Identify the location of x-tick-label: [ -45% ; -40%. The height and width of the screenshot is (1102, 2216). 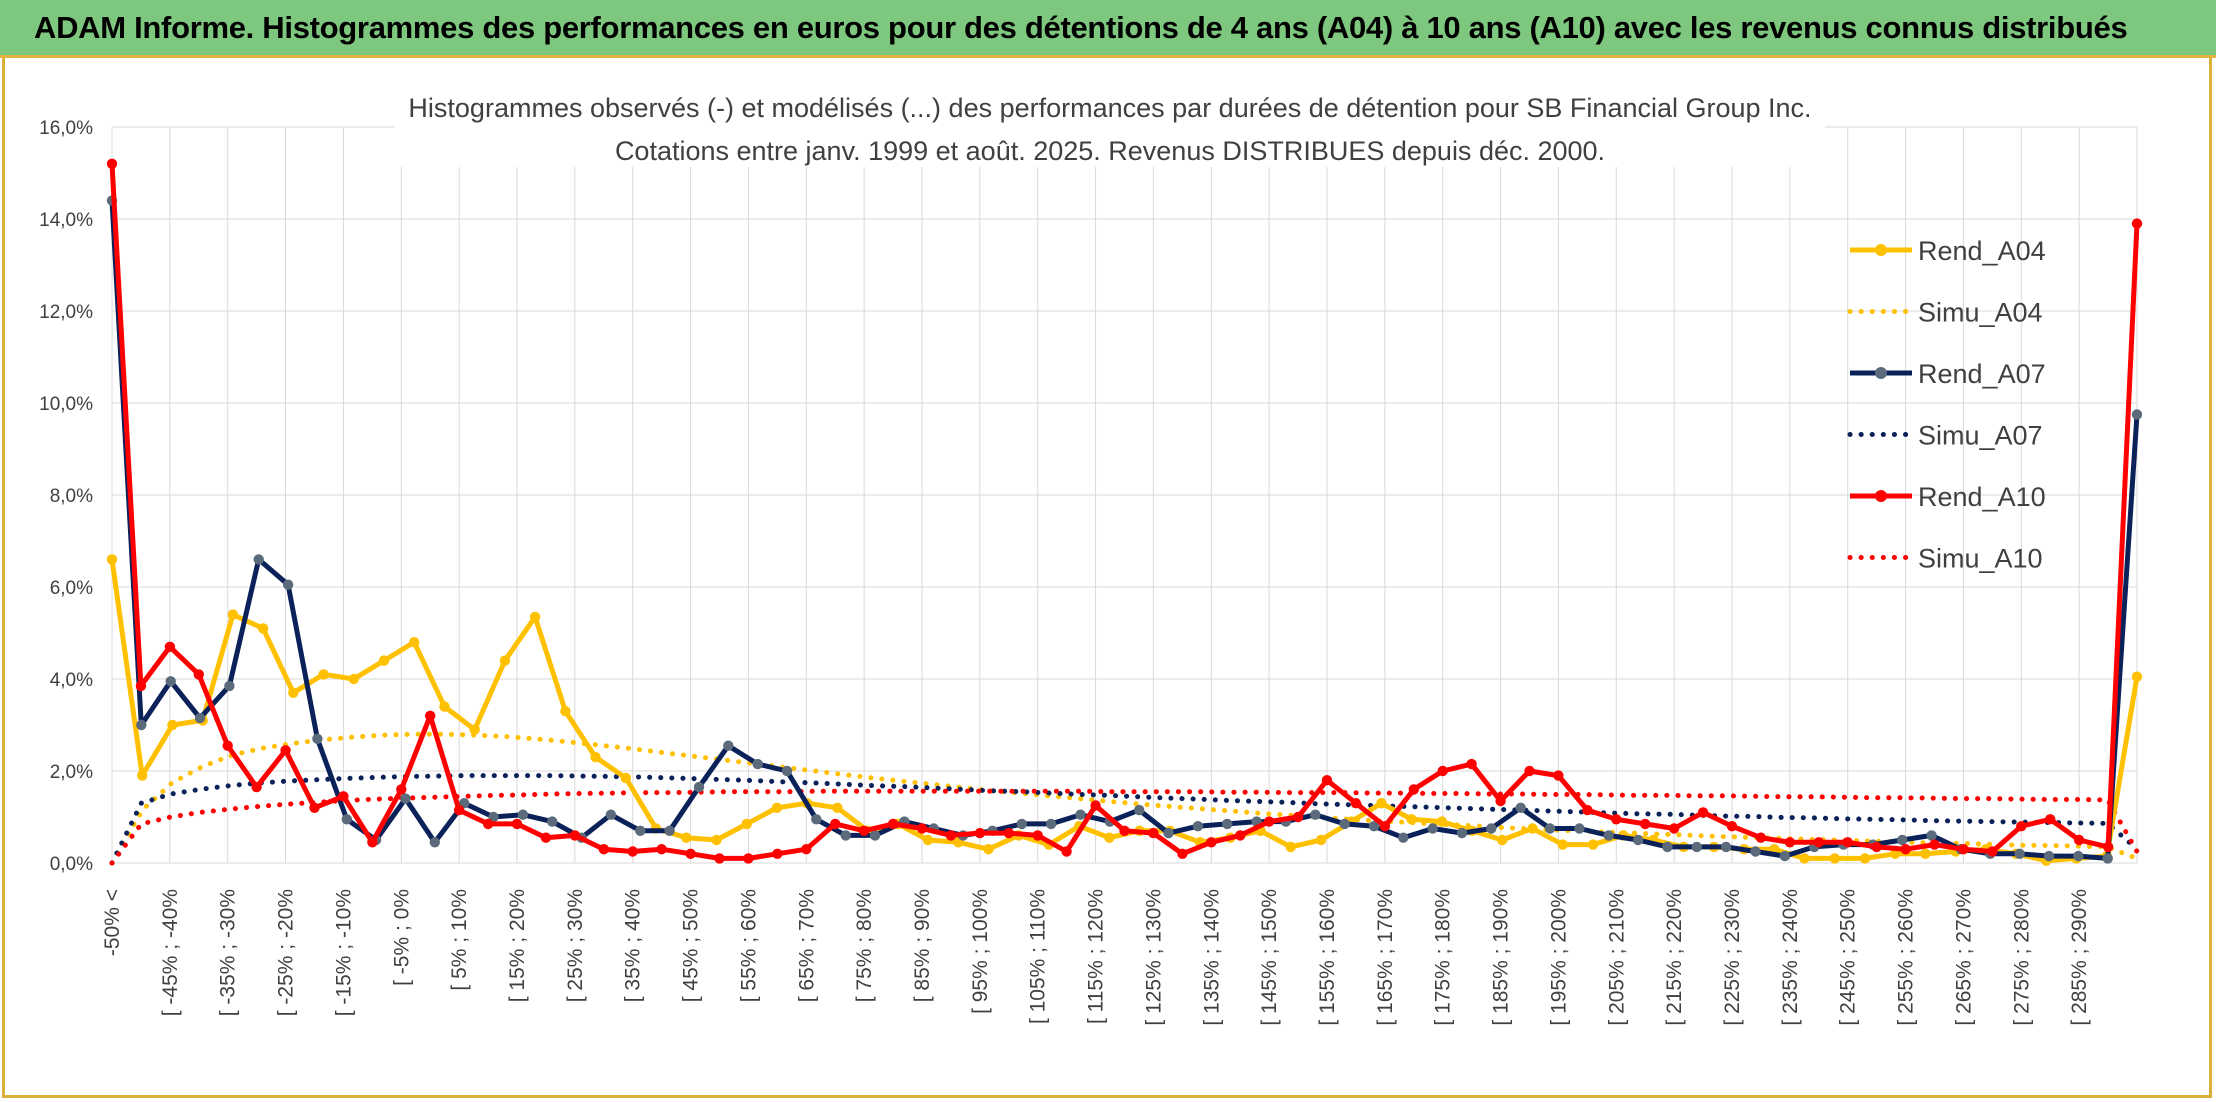
(170, 952).